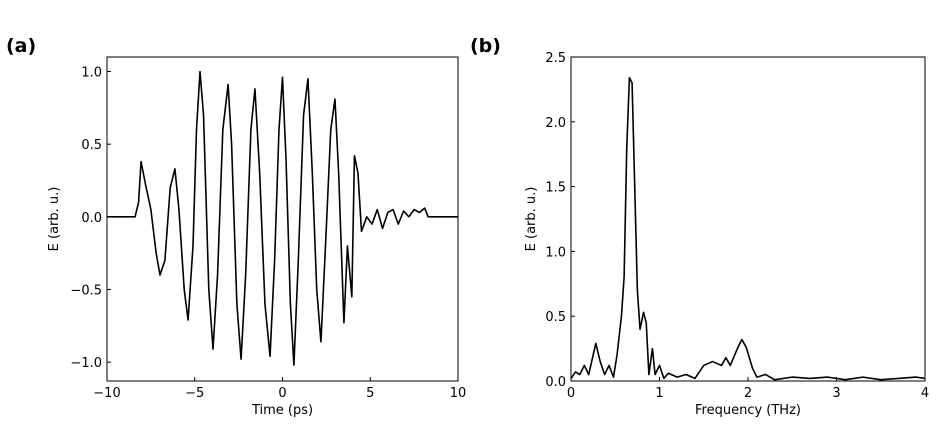 This screenshot has height=424, width=937. Describe the element at coordinates (836, 393) in the screenshot. I see `x-tick-label: 3` at that location.